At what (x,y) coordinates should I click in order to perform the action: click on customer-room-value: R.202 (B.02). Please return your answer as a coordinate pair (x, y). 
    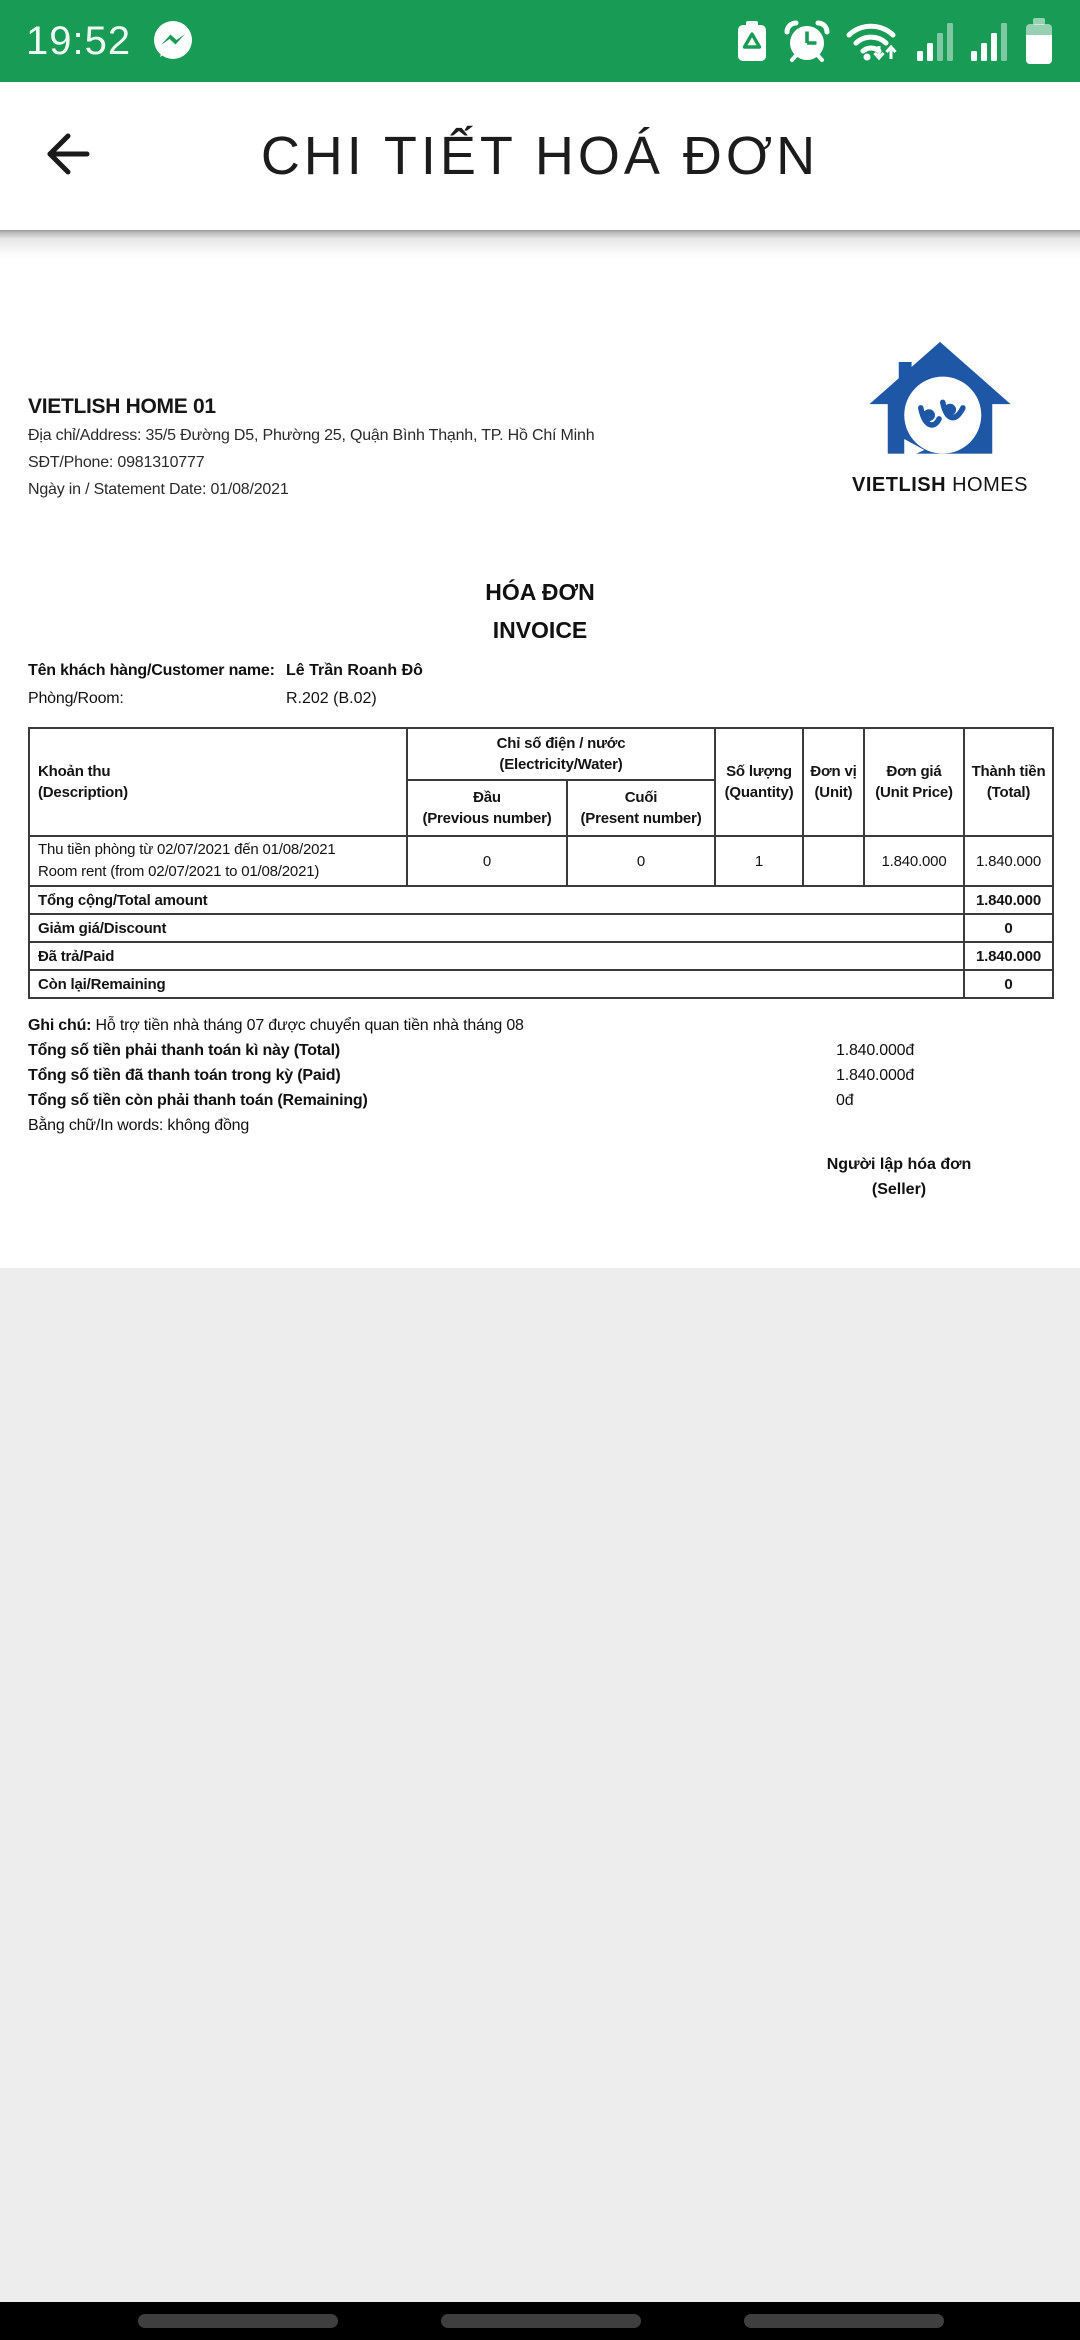
    Looking at the image, I should click on (331, 698).